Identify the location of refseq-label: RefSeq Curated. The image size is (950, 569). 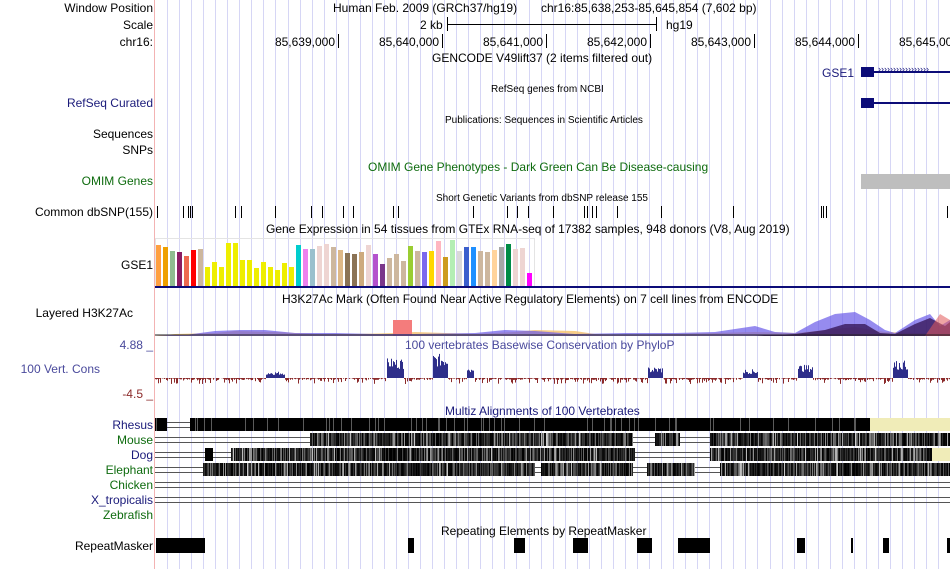
(109, 103).